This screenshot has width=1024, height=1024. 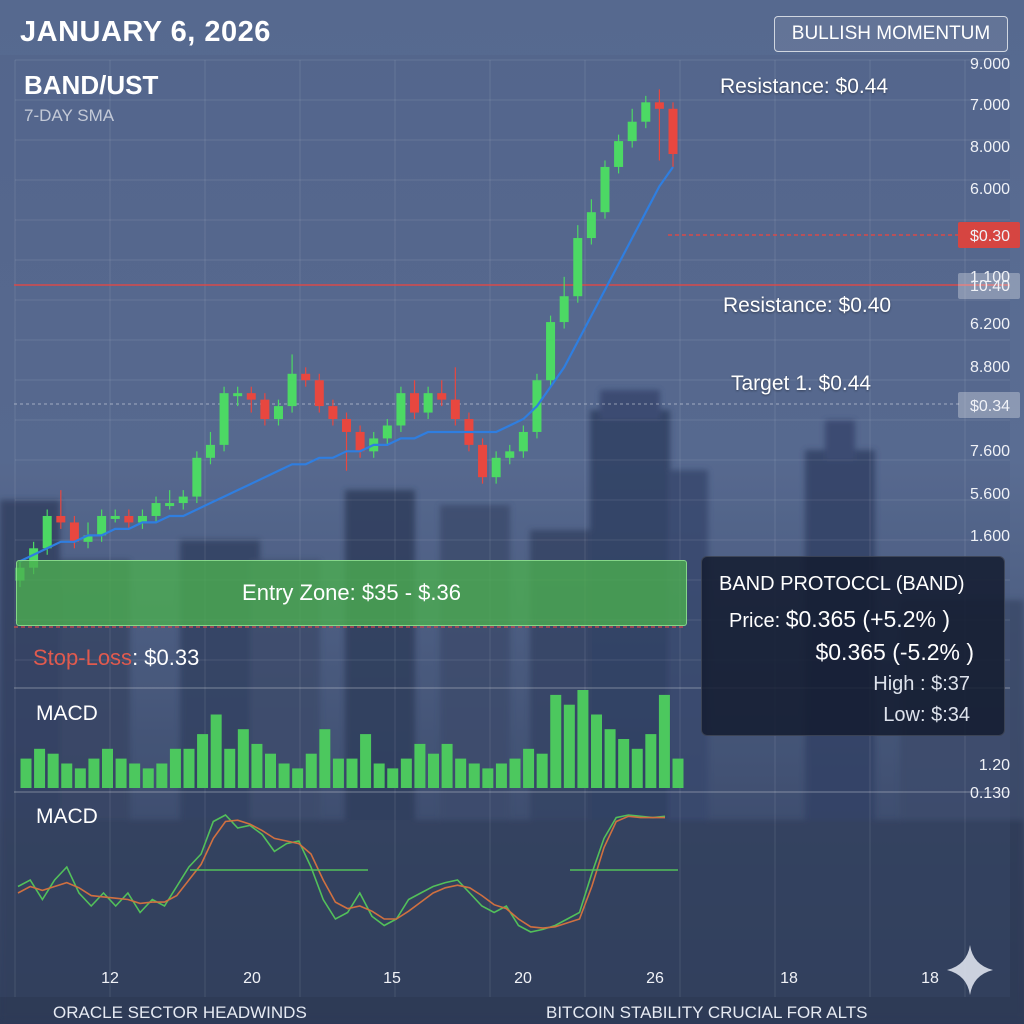 I want to click on macd-signal-line, so click(x=341, y=872).